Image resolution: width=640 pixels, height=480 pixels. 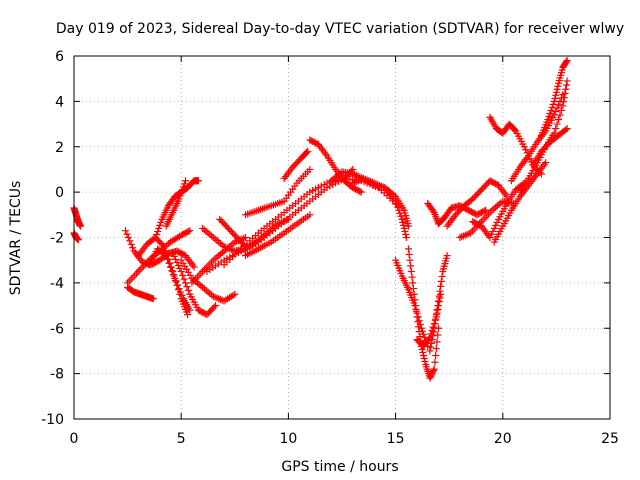 I want to click on x-tick-label: 15, so click(x=396, y=439).